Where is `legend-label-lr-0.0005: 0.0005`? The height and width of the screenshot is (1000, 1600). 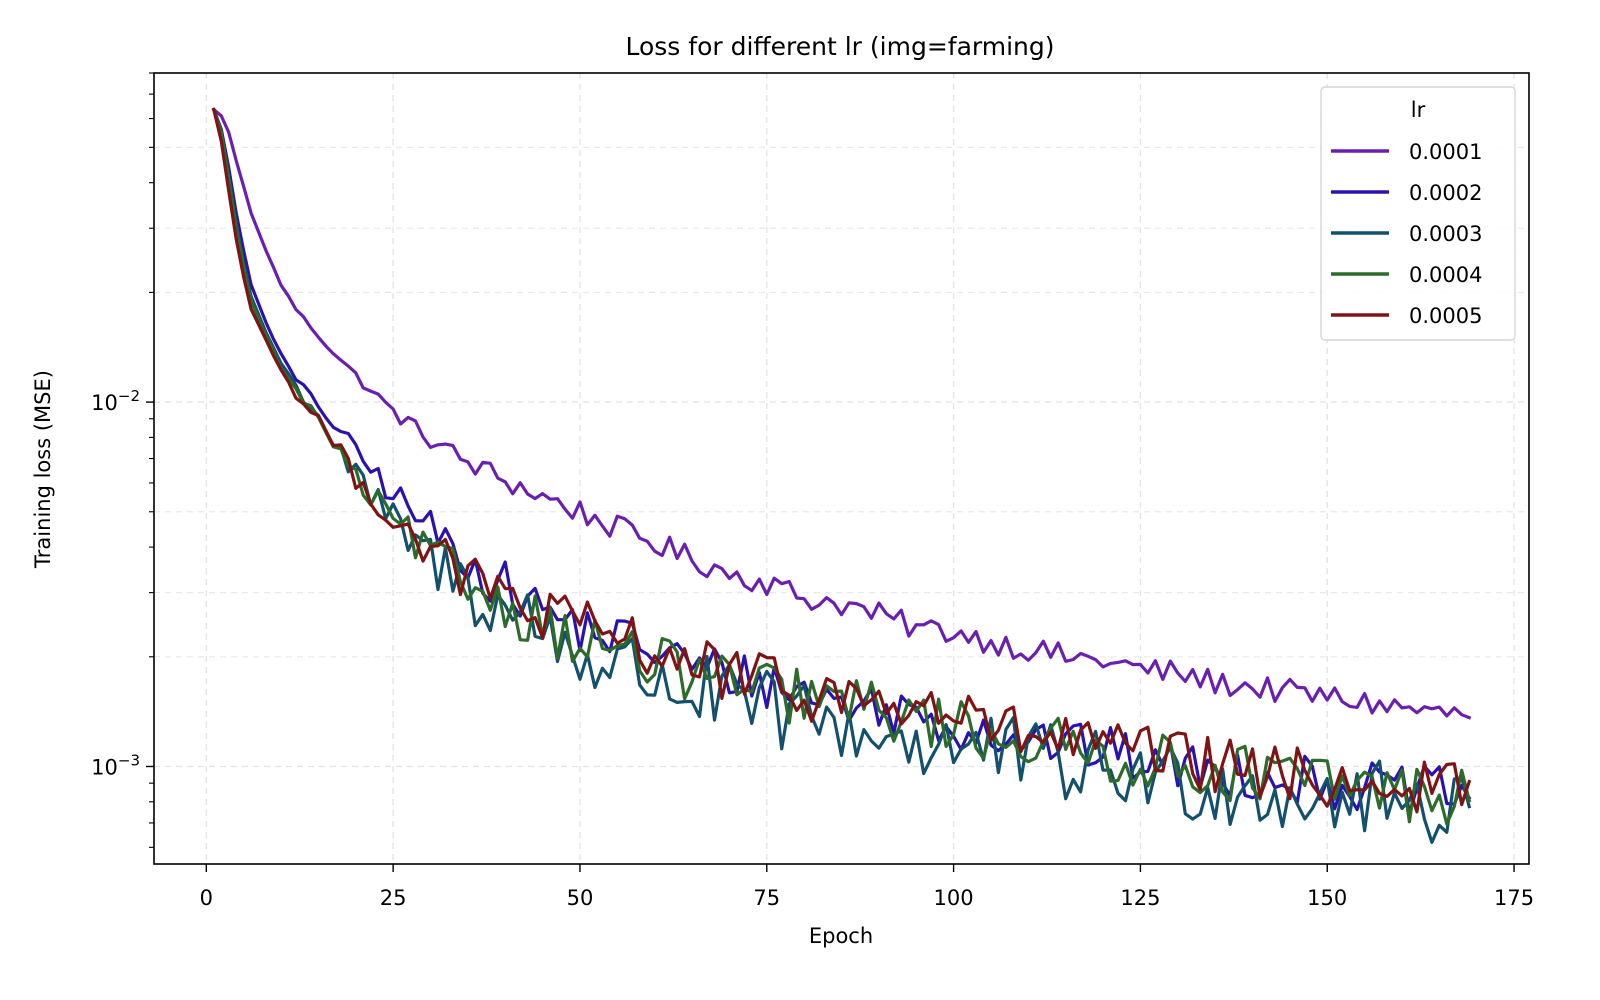 legend-label-lr-0.0005: 0.0005 is located at coordinates (1445, 316).